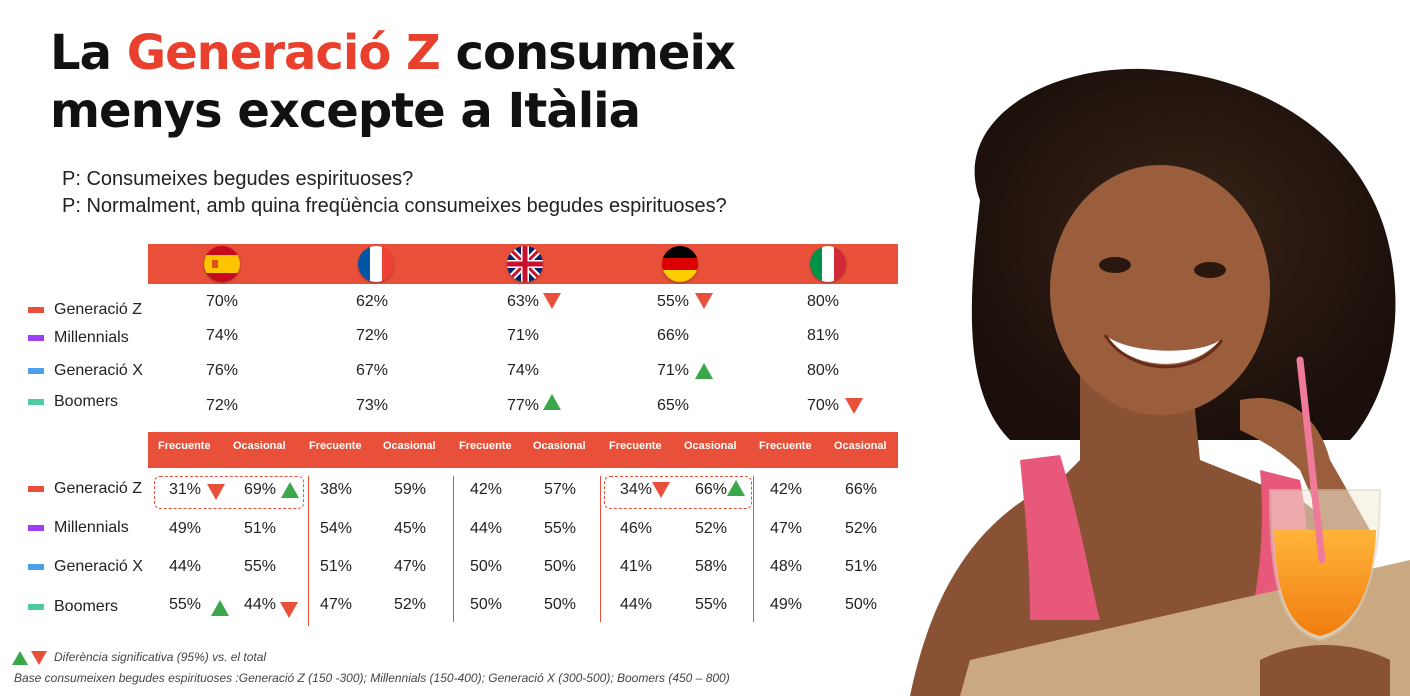 This screenshot has height=696, width=1410. Describe the element at coordinates (560, 489) in the screenshot. I see `cell: 57%` at that location.